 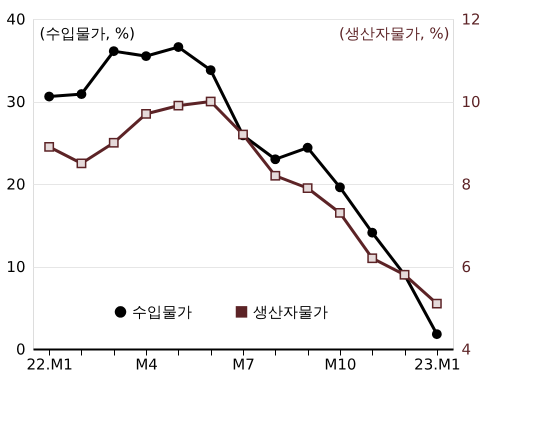 What do you see at coordinates (290, 311) in the screenshot?
I see `legend-label: 생산자물가` at bounding box center [290, 311].